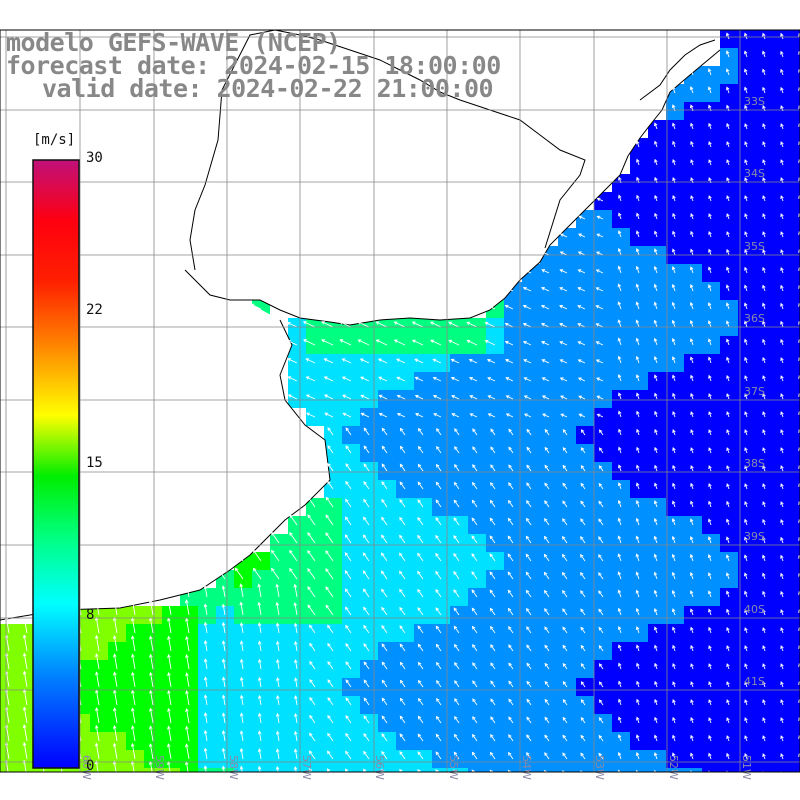 The image size is (800, 800). I want to click on lon-label-53w: 53W, so click(599, 767).